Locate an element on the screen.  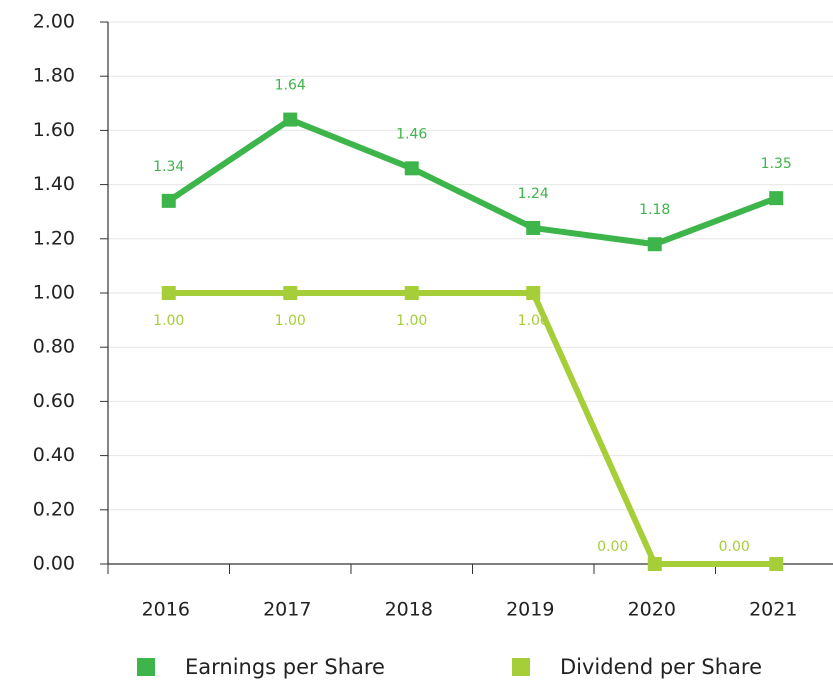
x-tick-label: 2016 is located at coordinates (166, 610).